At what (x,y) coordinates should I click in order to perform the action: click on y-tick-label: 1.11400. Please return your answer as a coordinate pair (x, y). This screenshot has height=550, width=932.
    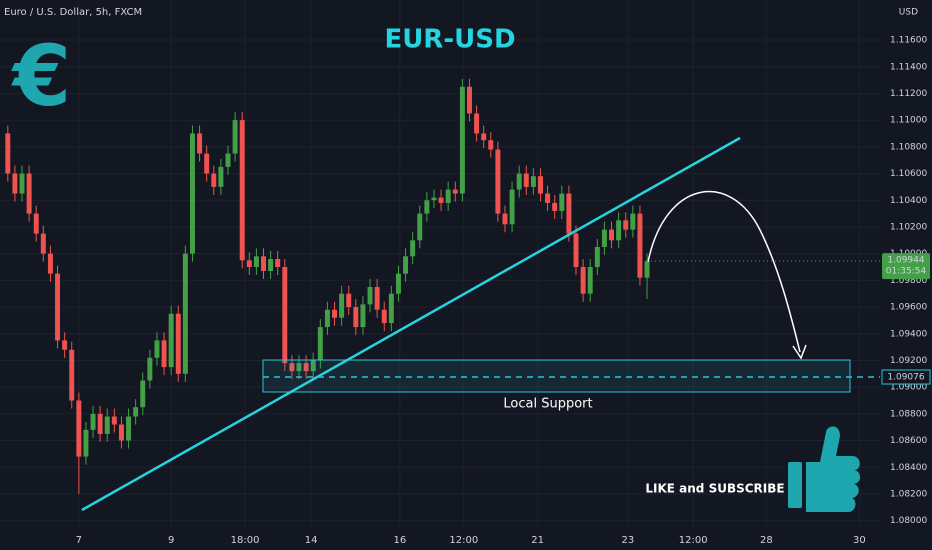
    Looking at the image, I should click on (908, 67).